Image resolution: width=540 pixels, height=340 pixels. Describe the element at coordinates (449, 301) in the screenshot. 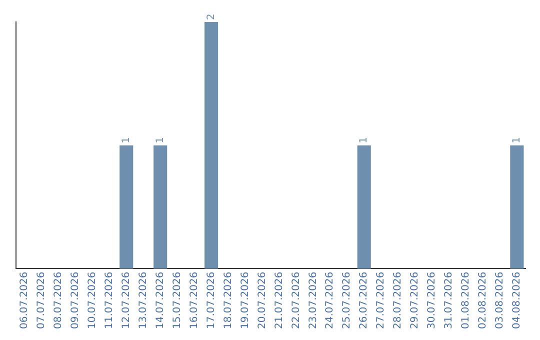

I see `x-tick-label: 31.07.2026` at that location.